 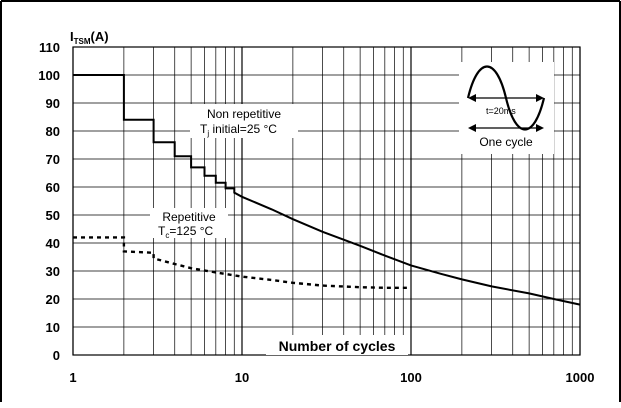 What do you see at coordinates (53, 243) in the screenshot?
I see `y-tick-label: 40` at bounding box center [53, 243].